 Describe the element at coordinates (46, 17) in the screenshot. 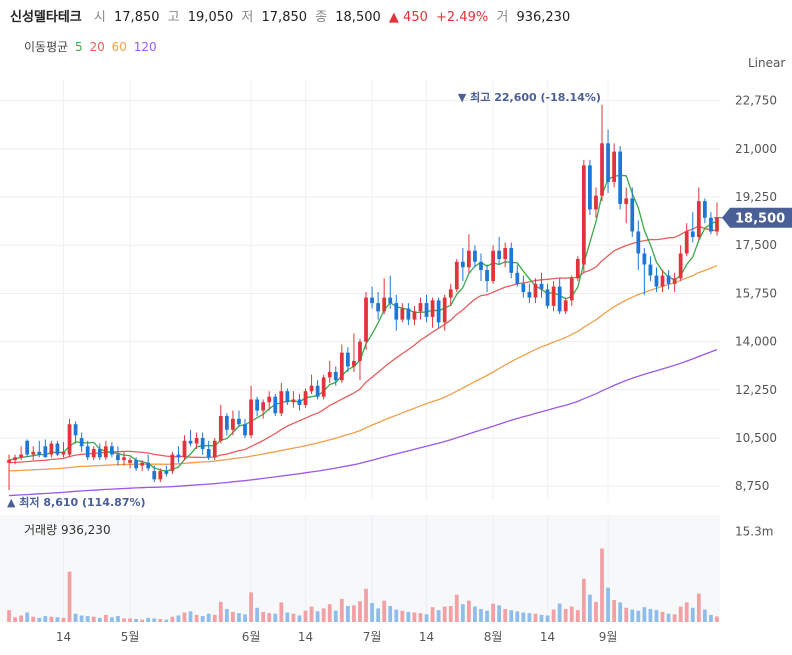

I see `stock-name: 신성델타테크` at that location.